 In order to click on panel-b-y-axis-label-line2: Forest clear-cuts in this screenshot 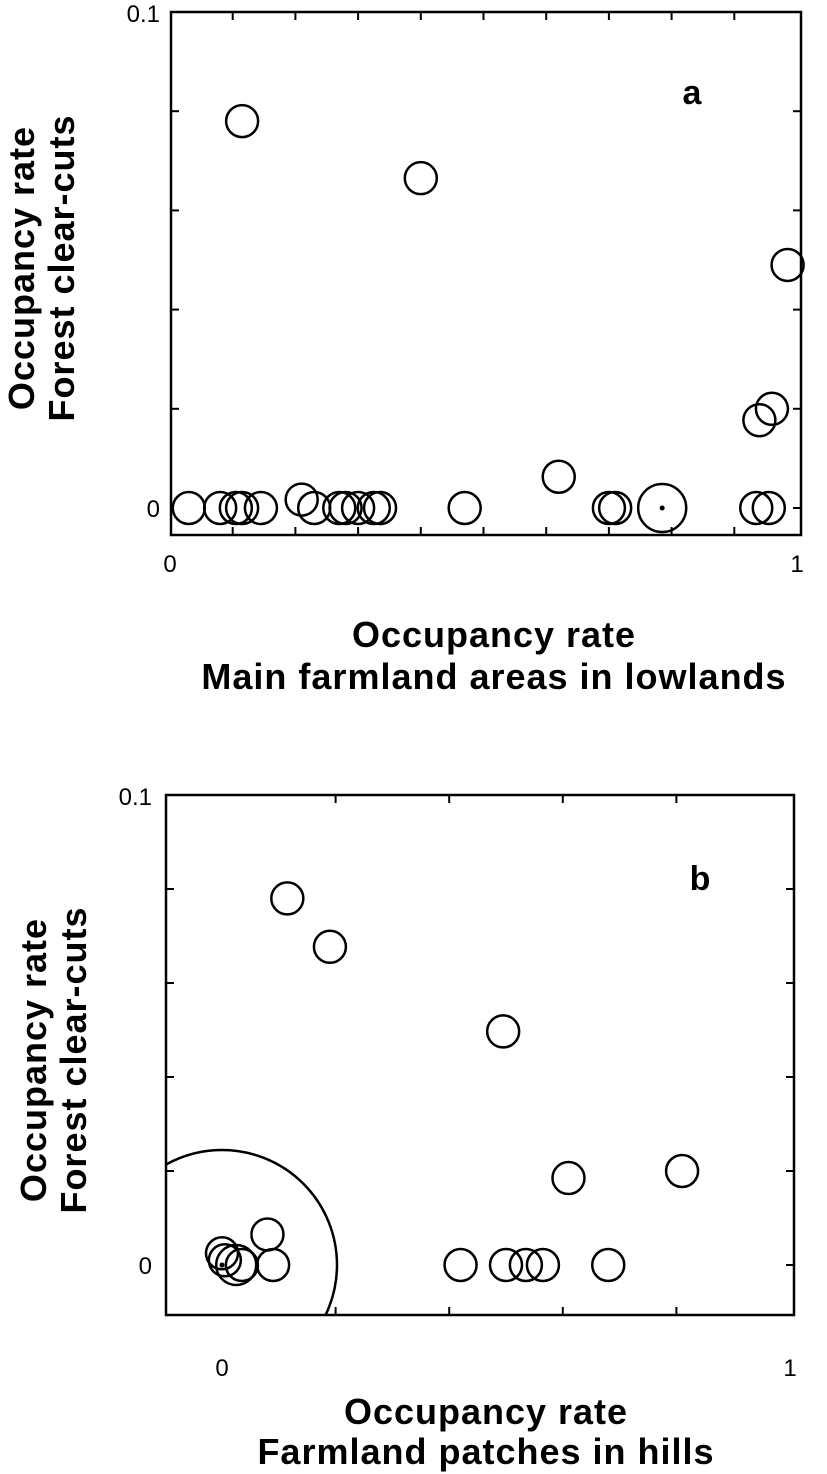, I will do `click(73, 1059)`.